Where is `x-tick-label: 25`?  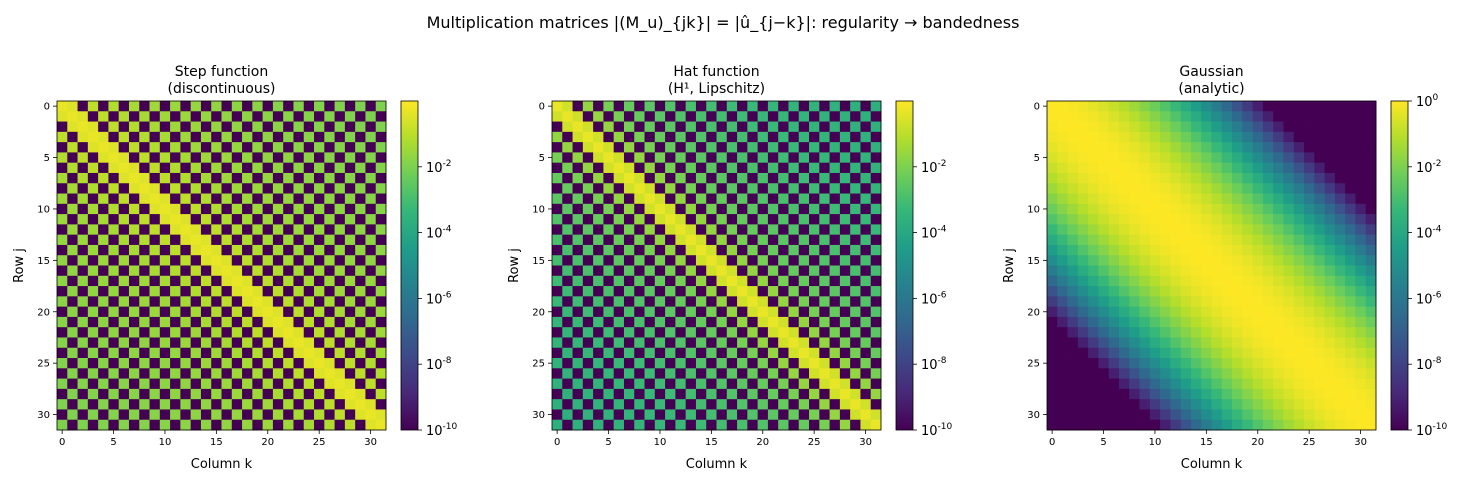 x-tick-label: 25 is located at coordinates (1309, 442).